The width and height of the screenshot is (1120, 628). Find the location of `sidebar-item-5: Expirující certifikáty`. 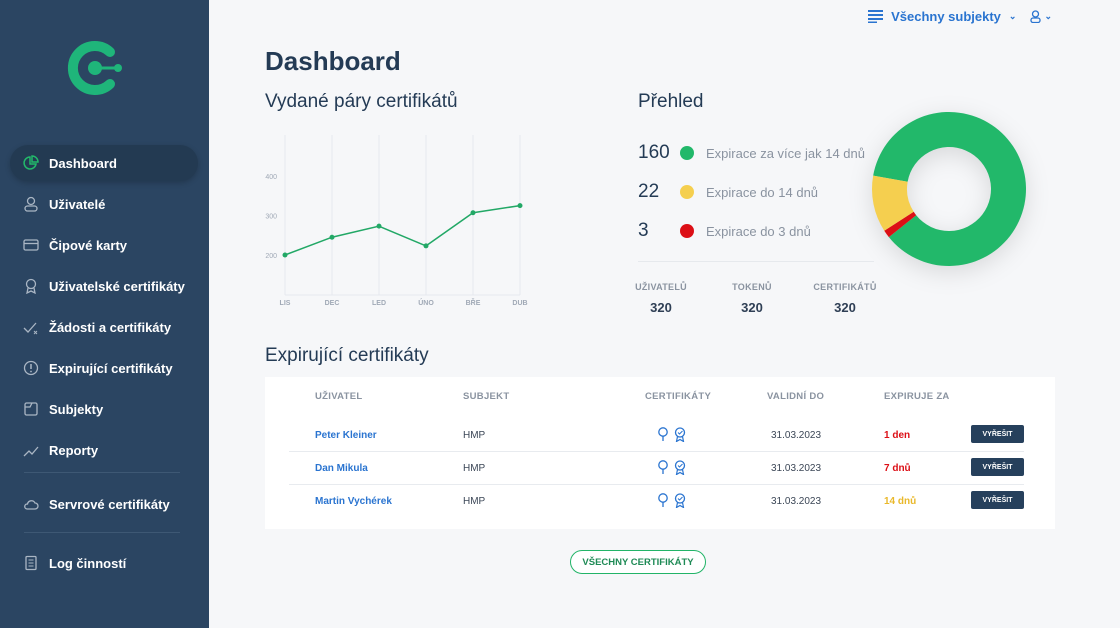

sidebar-item-5: Expirující certifikáty is located at coordinates (104, 368).